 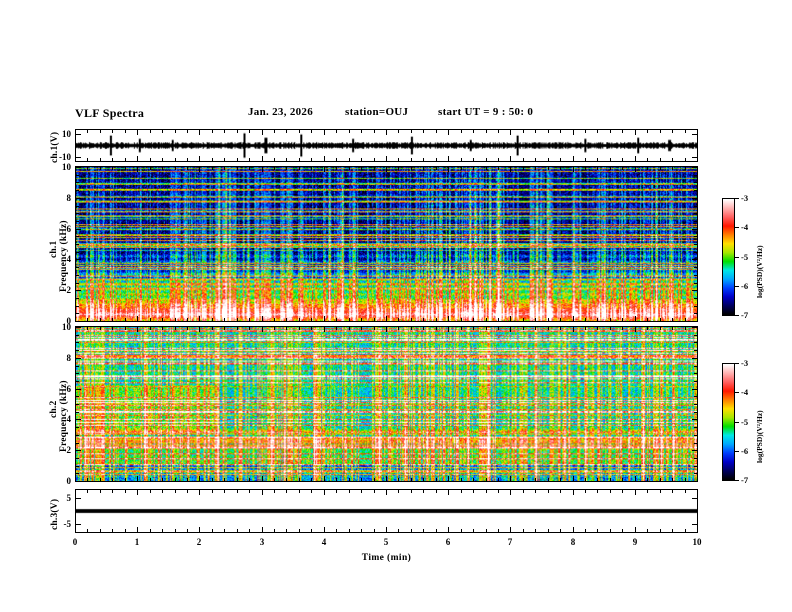 I want to click on x-tick-label: 10, so click(x=697, y=542).